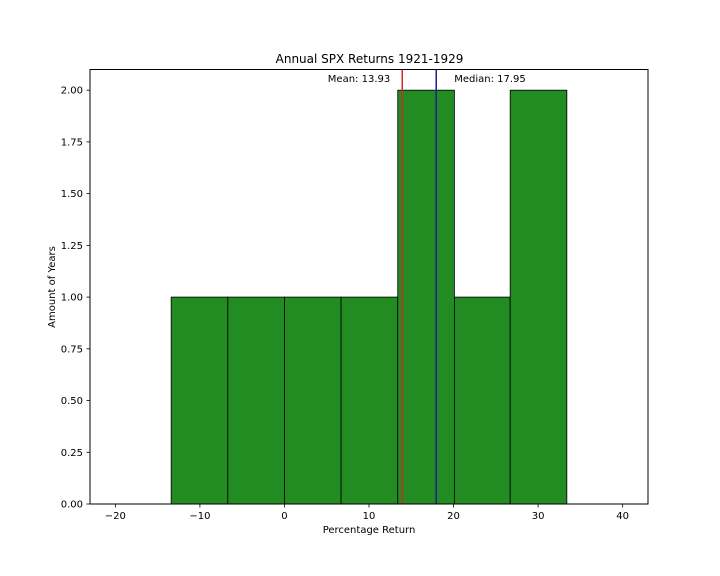 Image resolution: width=720 pixels, height=576 pixels. I want to click on x-tick-label: −10, so click(199, 516).